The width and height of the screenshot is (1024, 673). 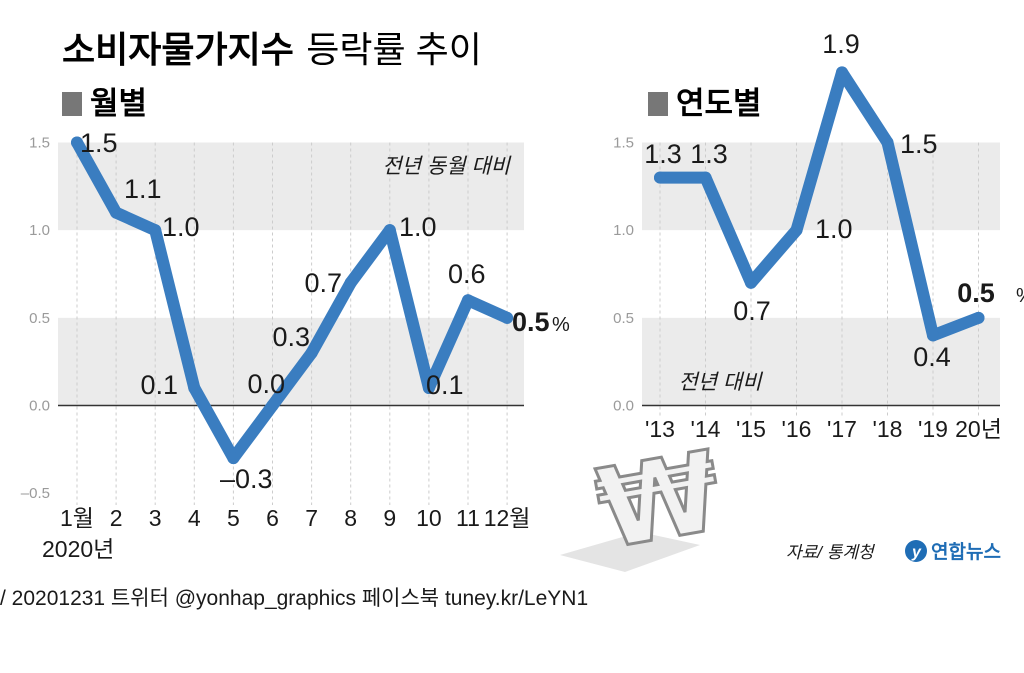 What do you see at coordinates (155, 518) in the screenshot?
I see `x-tick-label: 3` at bounding box center [155, 518].